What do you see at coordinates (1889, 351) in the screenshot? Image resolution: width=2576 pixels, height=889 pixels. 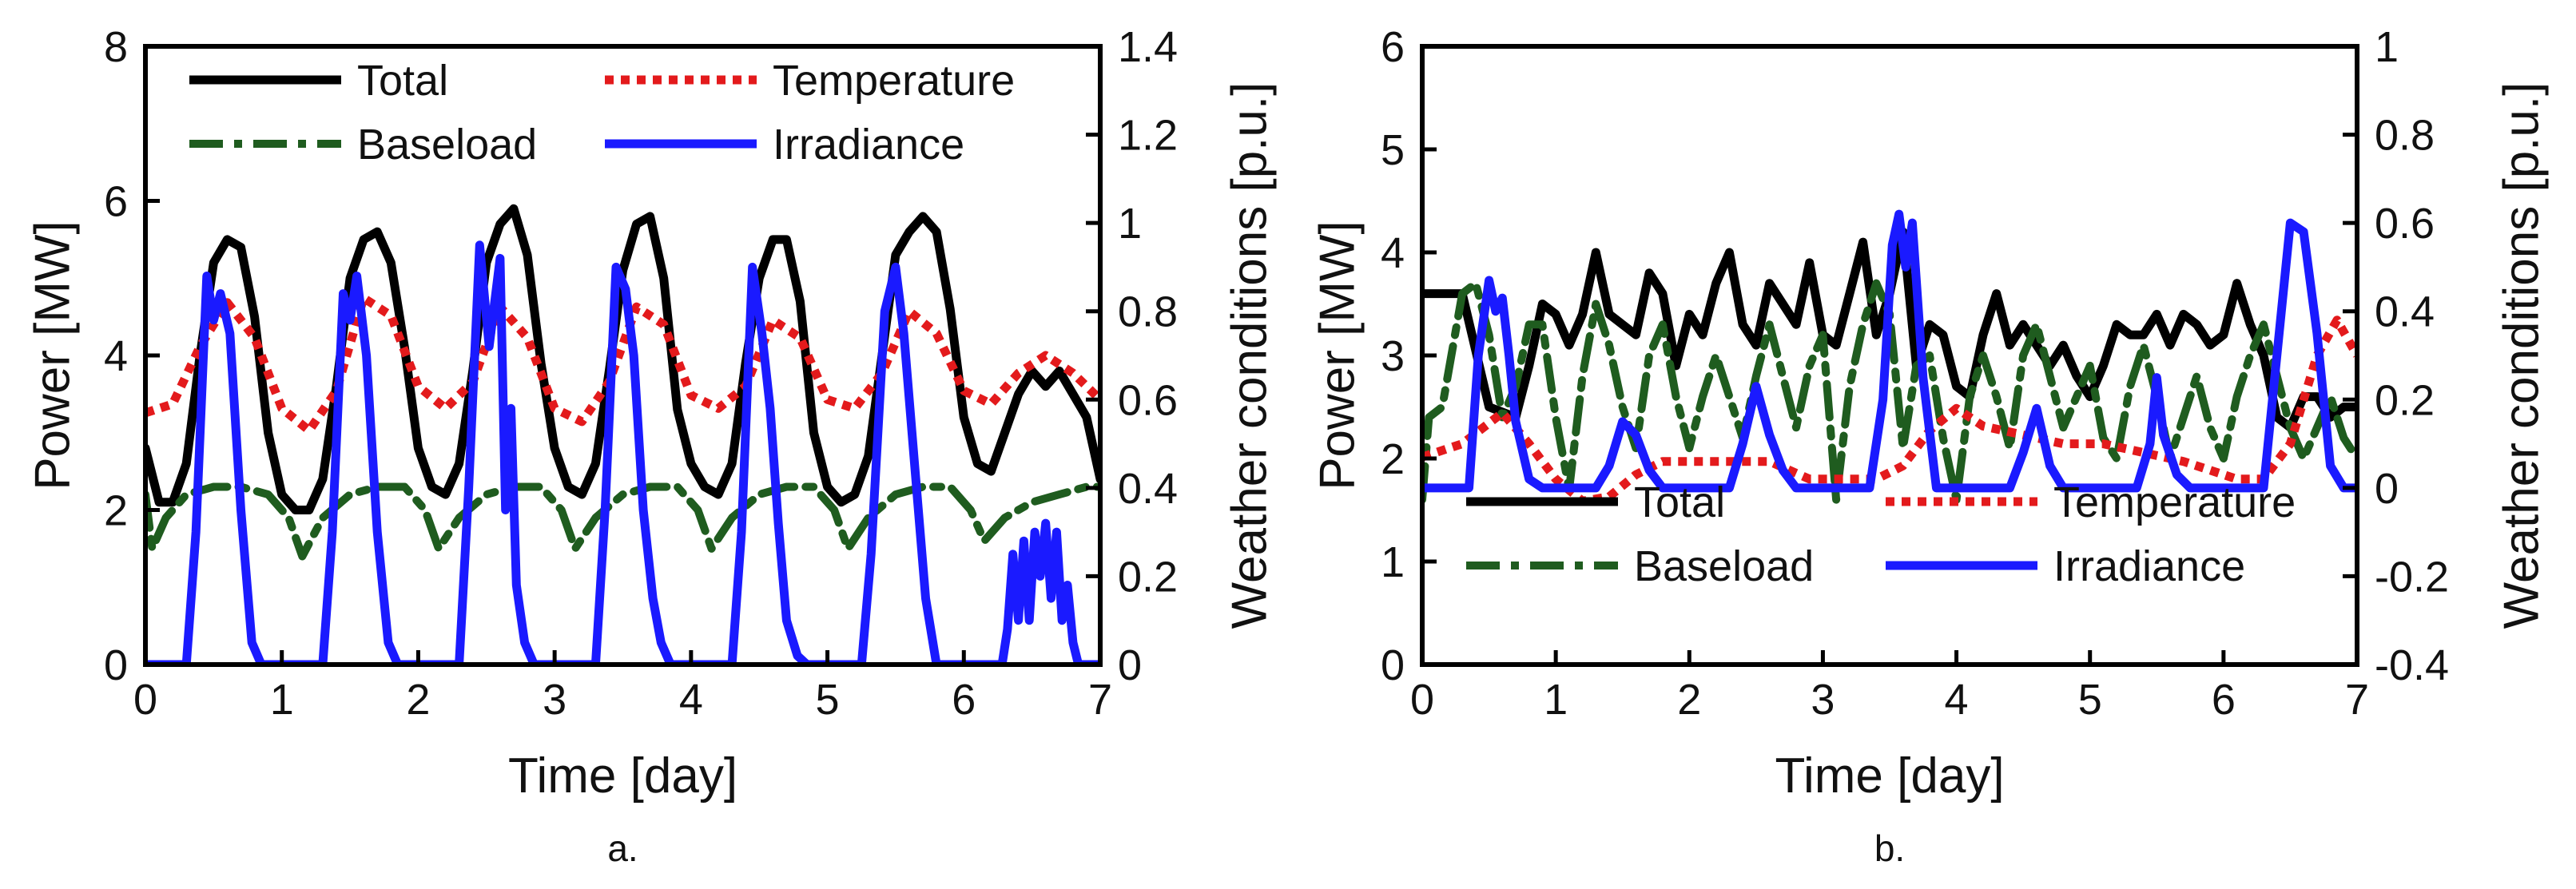 I see `series-line-irradiance` at bounding box center [1889, 351].